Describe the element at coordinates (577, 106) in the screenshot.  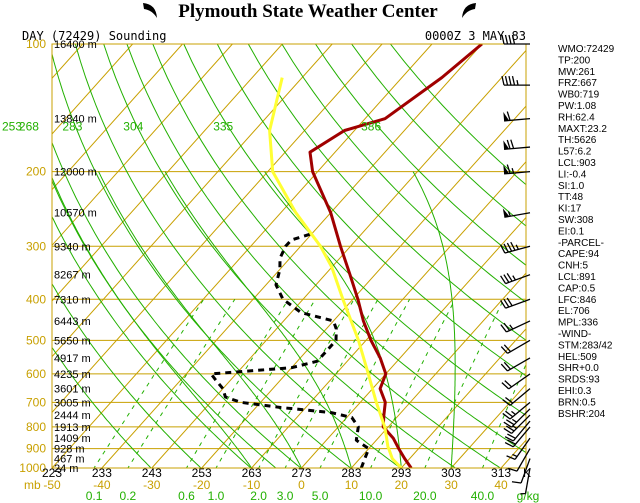
I see `sounding-index-entry: PW:1.08` at that location.